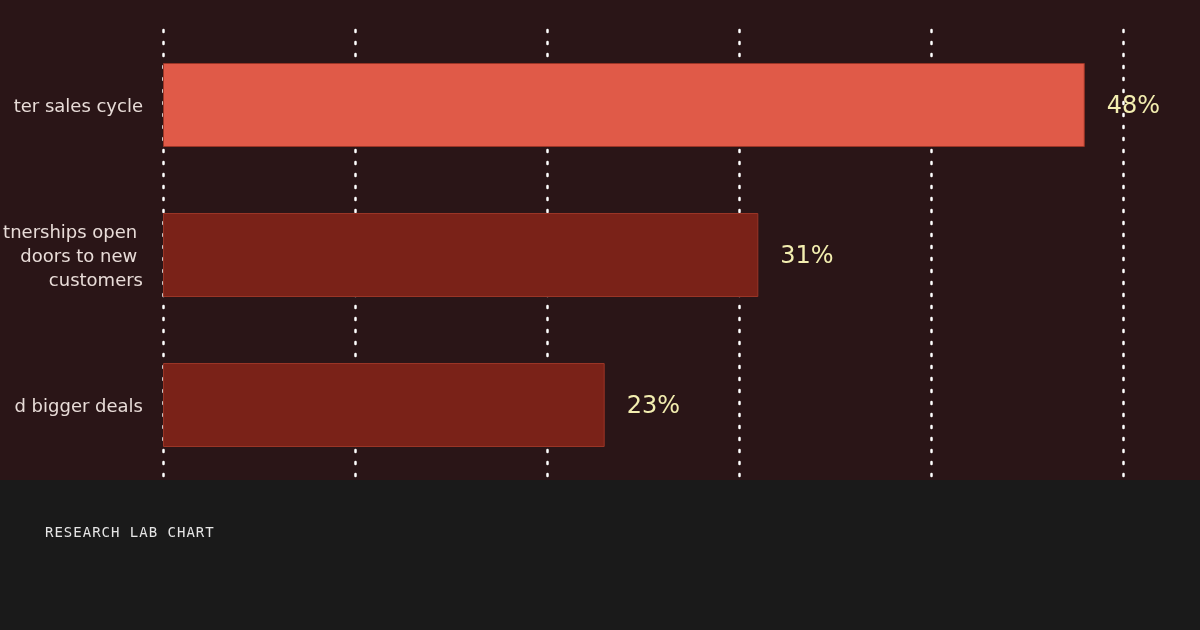  What do you see at coordinates (78, 405) in the screenshot?
I see `y-tick-label: d bigger deals` at bounding box center [78, 405].